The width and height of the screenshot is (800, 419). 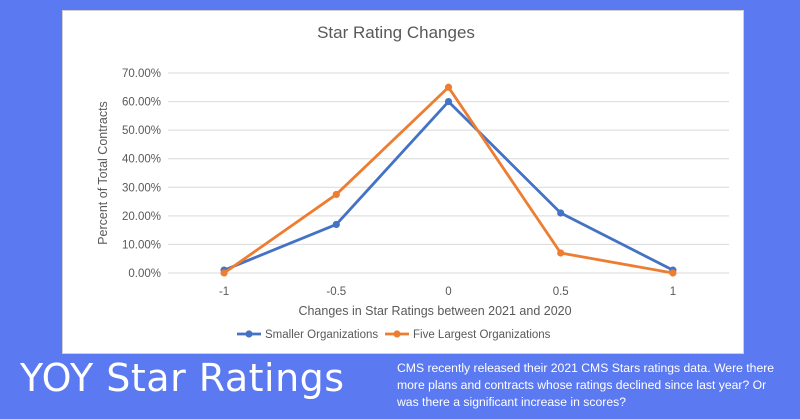 I want to click on x-tick-label: 0.5, so click(x=561, y=292).